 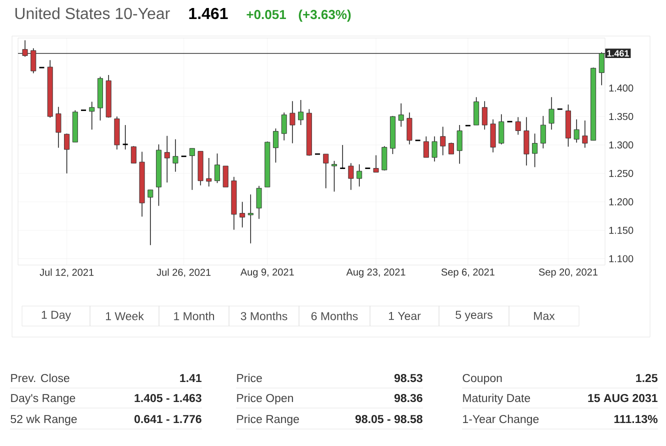 What do you see at coordinates (194, 316) in the screenshot?
I see `text: 1 Month` at bounding box center [194, 316].